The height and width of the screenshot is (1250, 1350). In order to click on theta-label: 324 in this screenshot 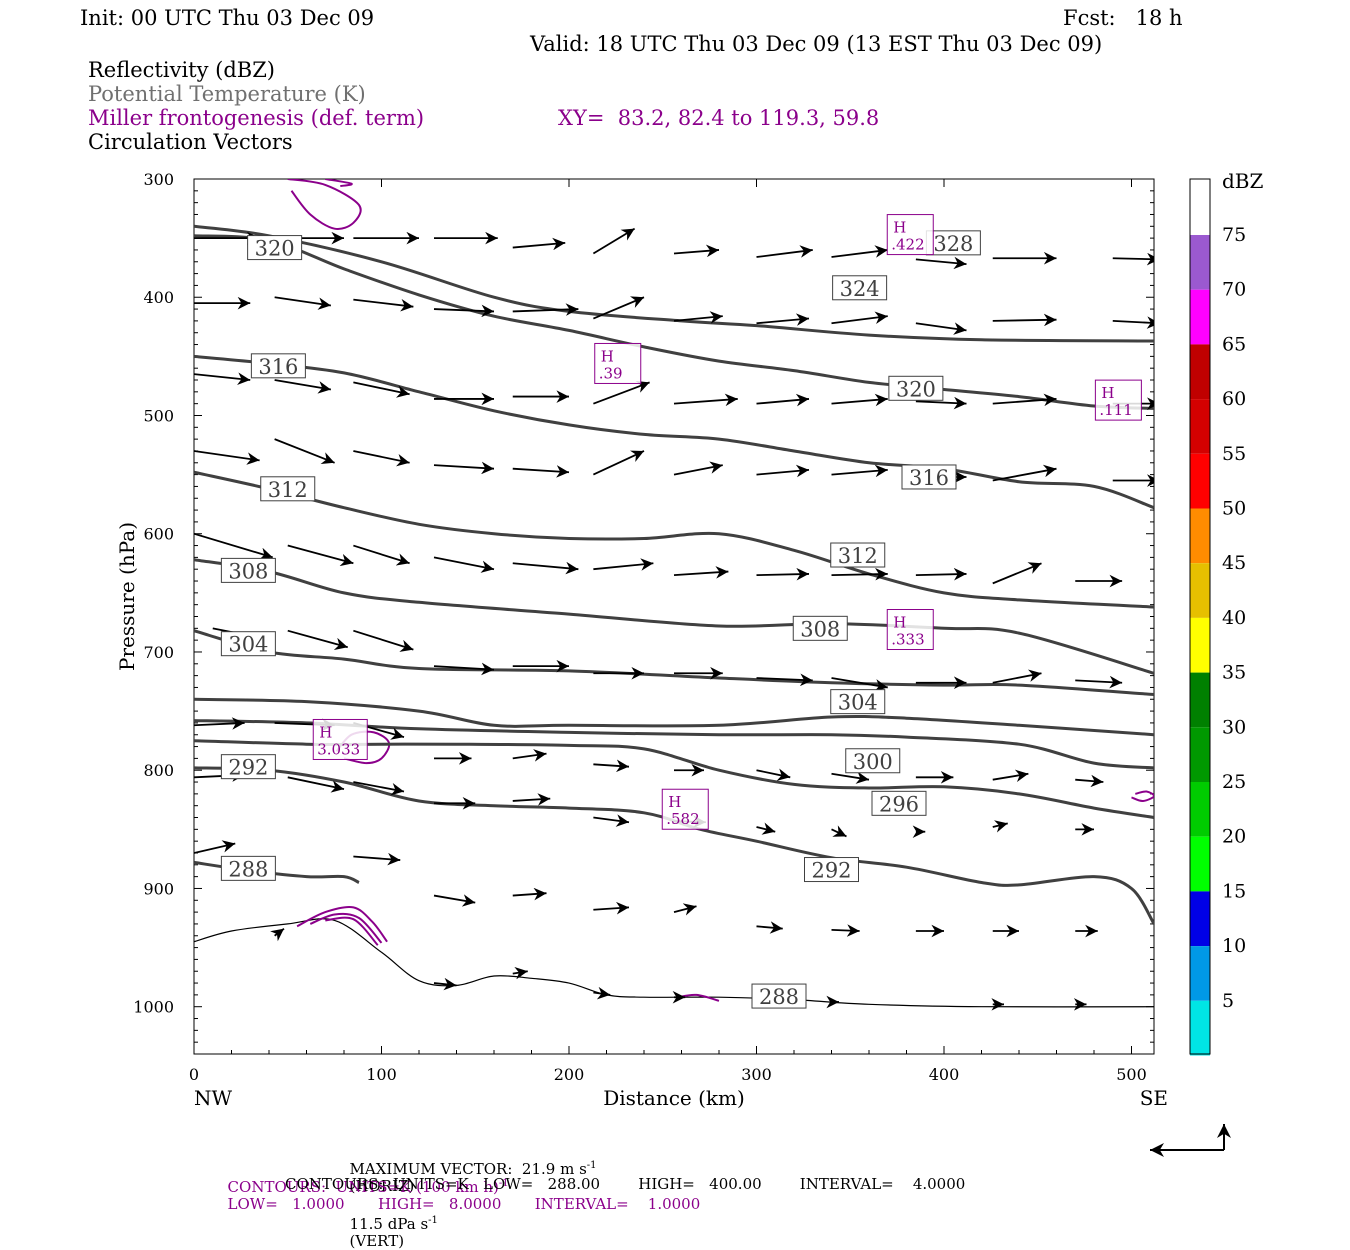, I will do `click(860, 289)`.